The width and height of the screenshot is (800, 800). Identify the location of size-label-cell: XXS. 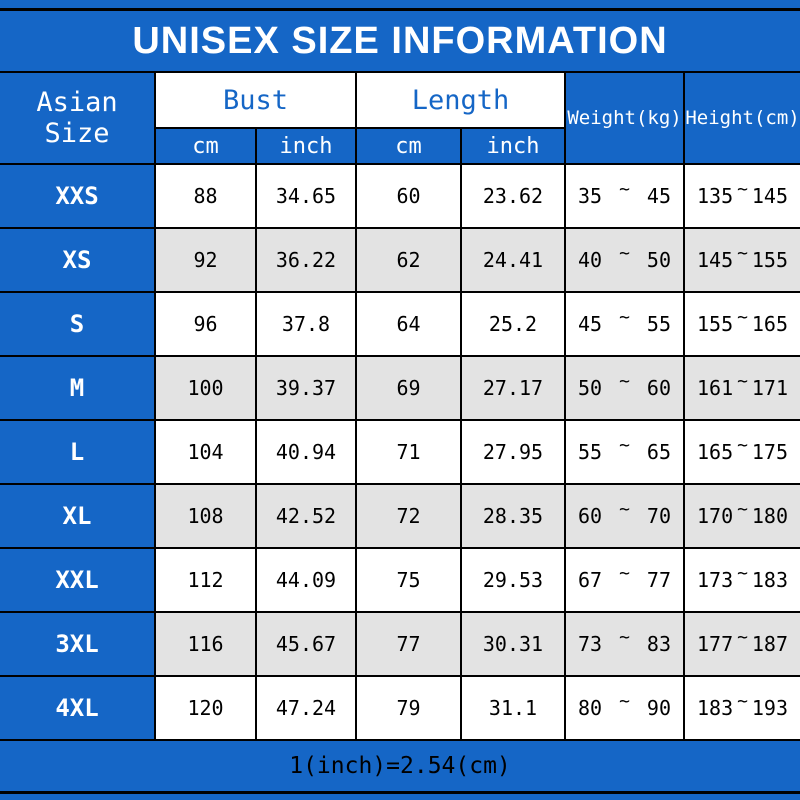
(78, 196).